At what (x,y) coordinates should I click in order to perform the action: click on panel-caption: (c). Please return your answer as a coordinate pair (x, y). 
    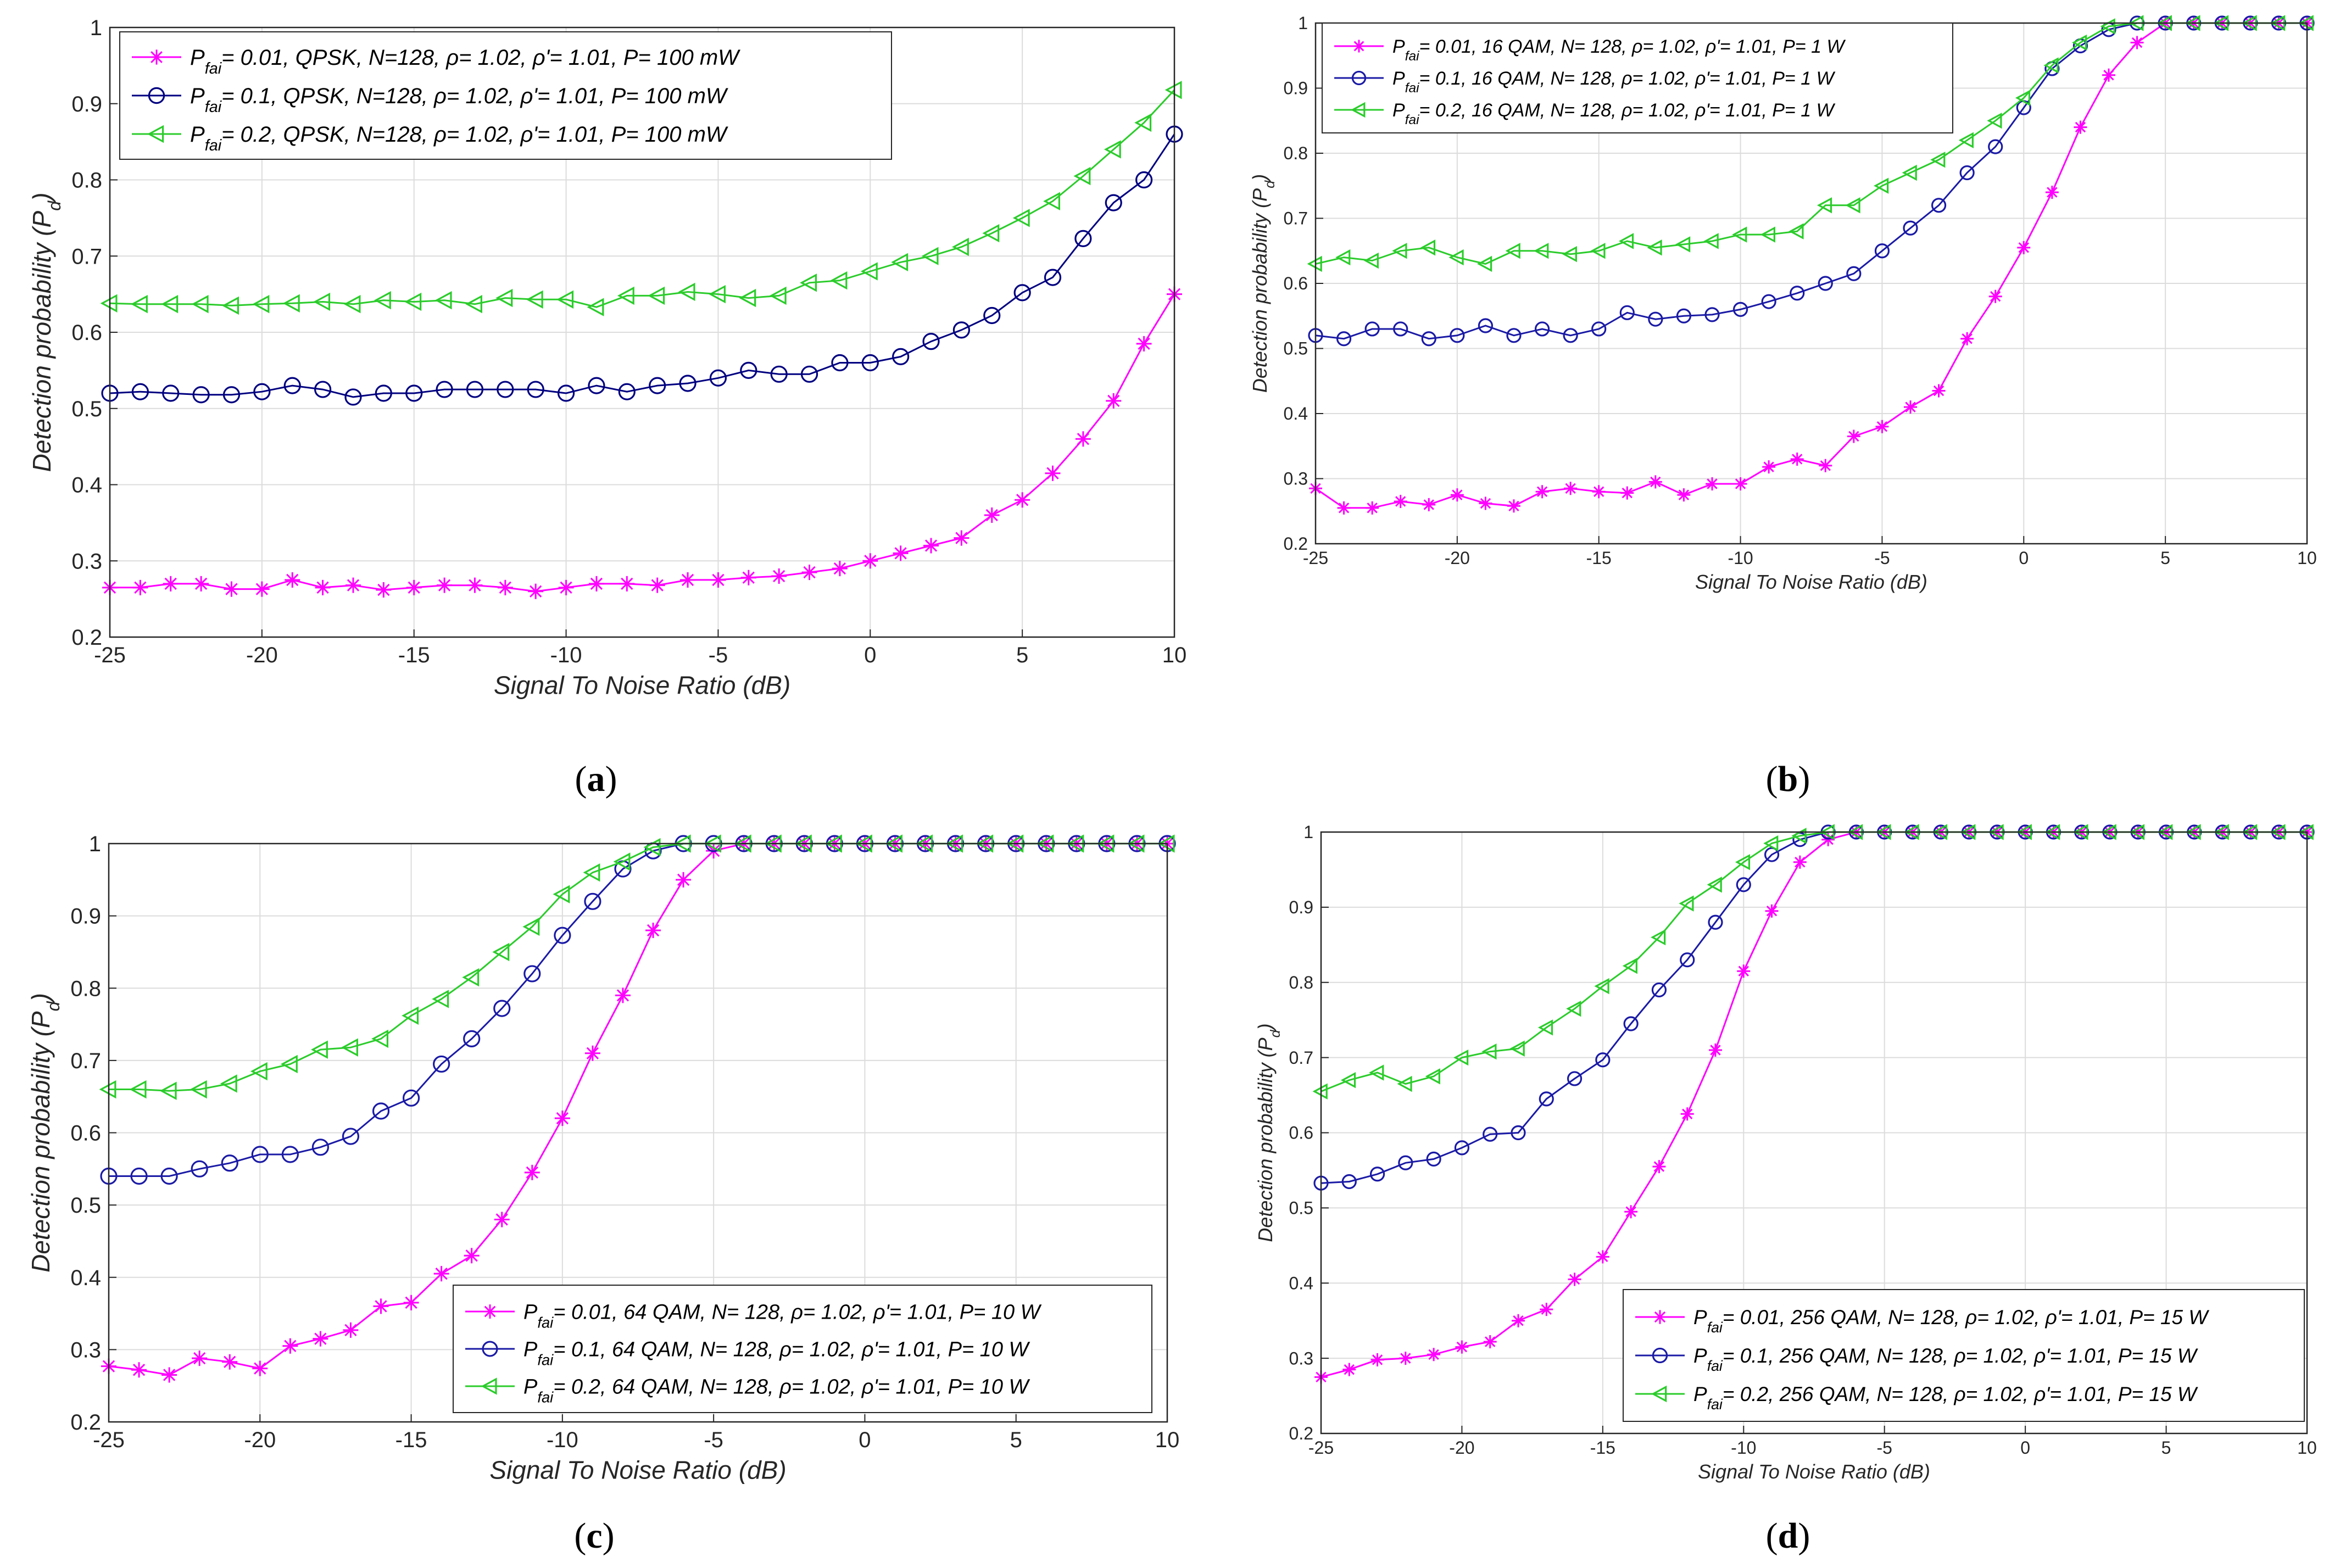
    Looking at the image, I should click on (594, 1536).